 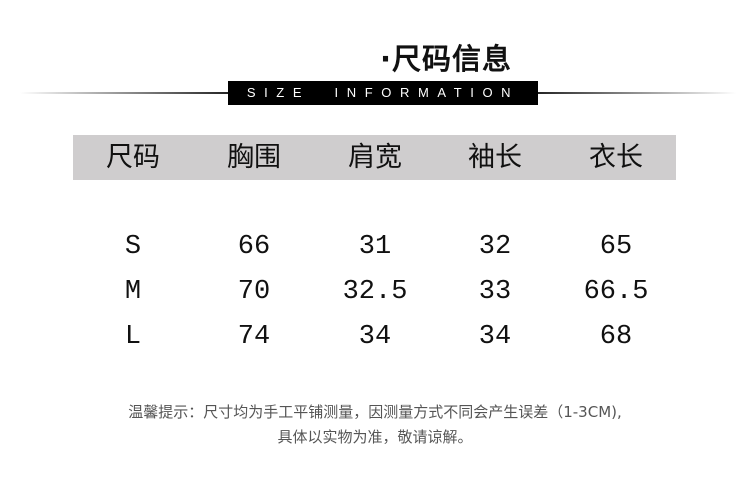 What do you see at coordinates (133, 292) in the screenshot?
I see `cell: M` at bounding box center [133, 292].